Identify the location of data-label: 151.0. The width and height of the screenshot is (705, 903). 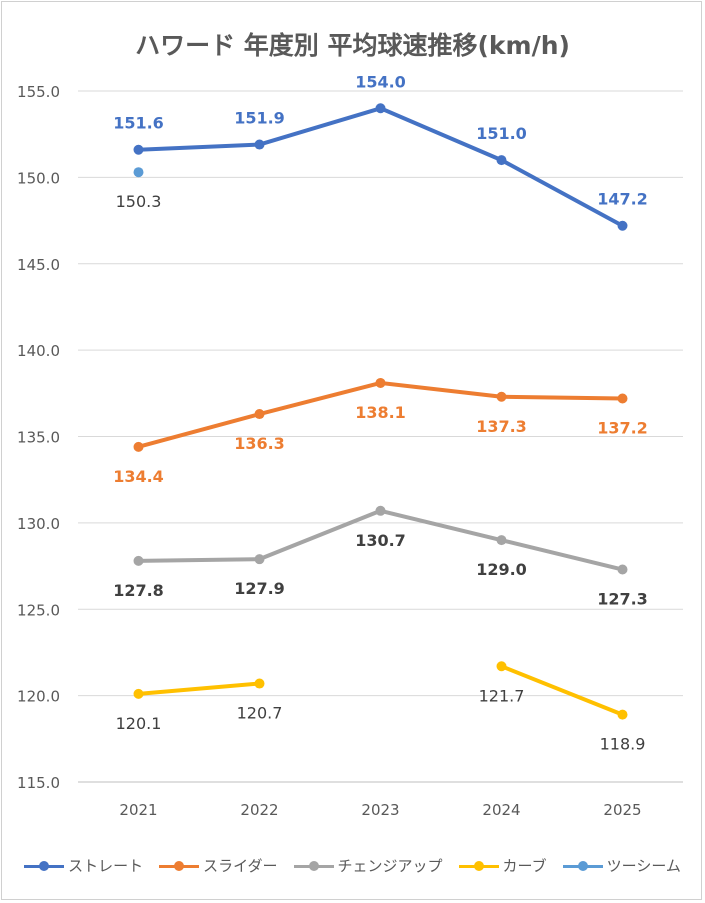
(501, 133).